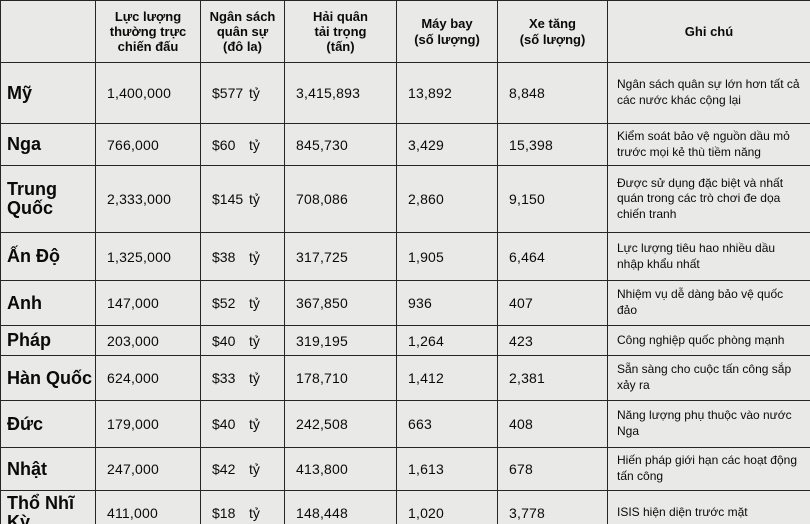 The image size is (810, 524). What do you see at coordinates (552, 31) in the screenshot?
I see `col-header-tanks: Xe tăng (số lượng)` at bounding box center [552, 31].